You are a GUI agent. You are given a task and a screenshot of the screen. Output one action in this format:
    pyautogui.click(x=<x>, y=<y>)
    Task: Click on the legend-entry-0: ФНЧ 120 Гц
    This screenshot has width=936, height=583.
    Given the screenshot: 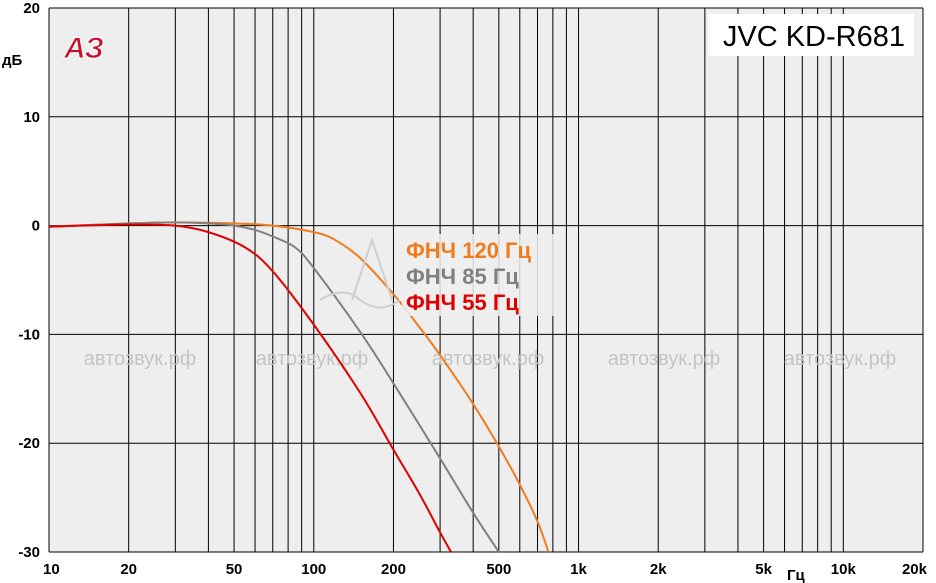 What is the action you would take?
    pyautogui.click(x=469, y=250)
    